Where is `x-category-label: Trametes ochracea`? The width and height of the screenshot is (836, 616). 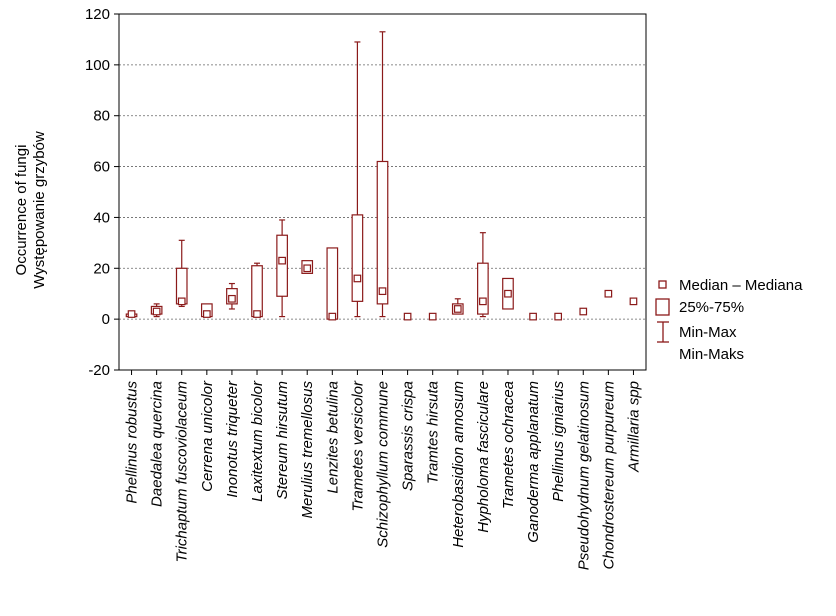
x-category-label: Trametes ochracea is located at coordinates (508, 445).